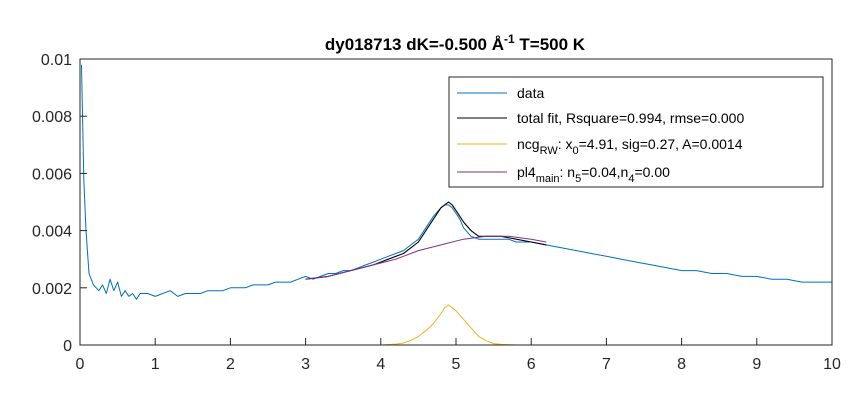 Image resolution: width=868 pixels, height=402 pixels. Describe the element at coordinates (230, 364) in the screenshot. I see `x-tick-label: 2` at that location.